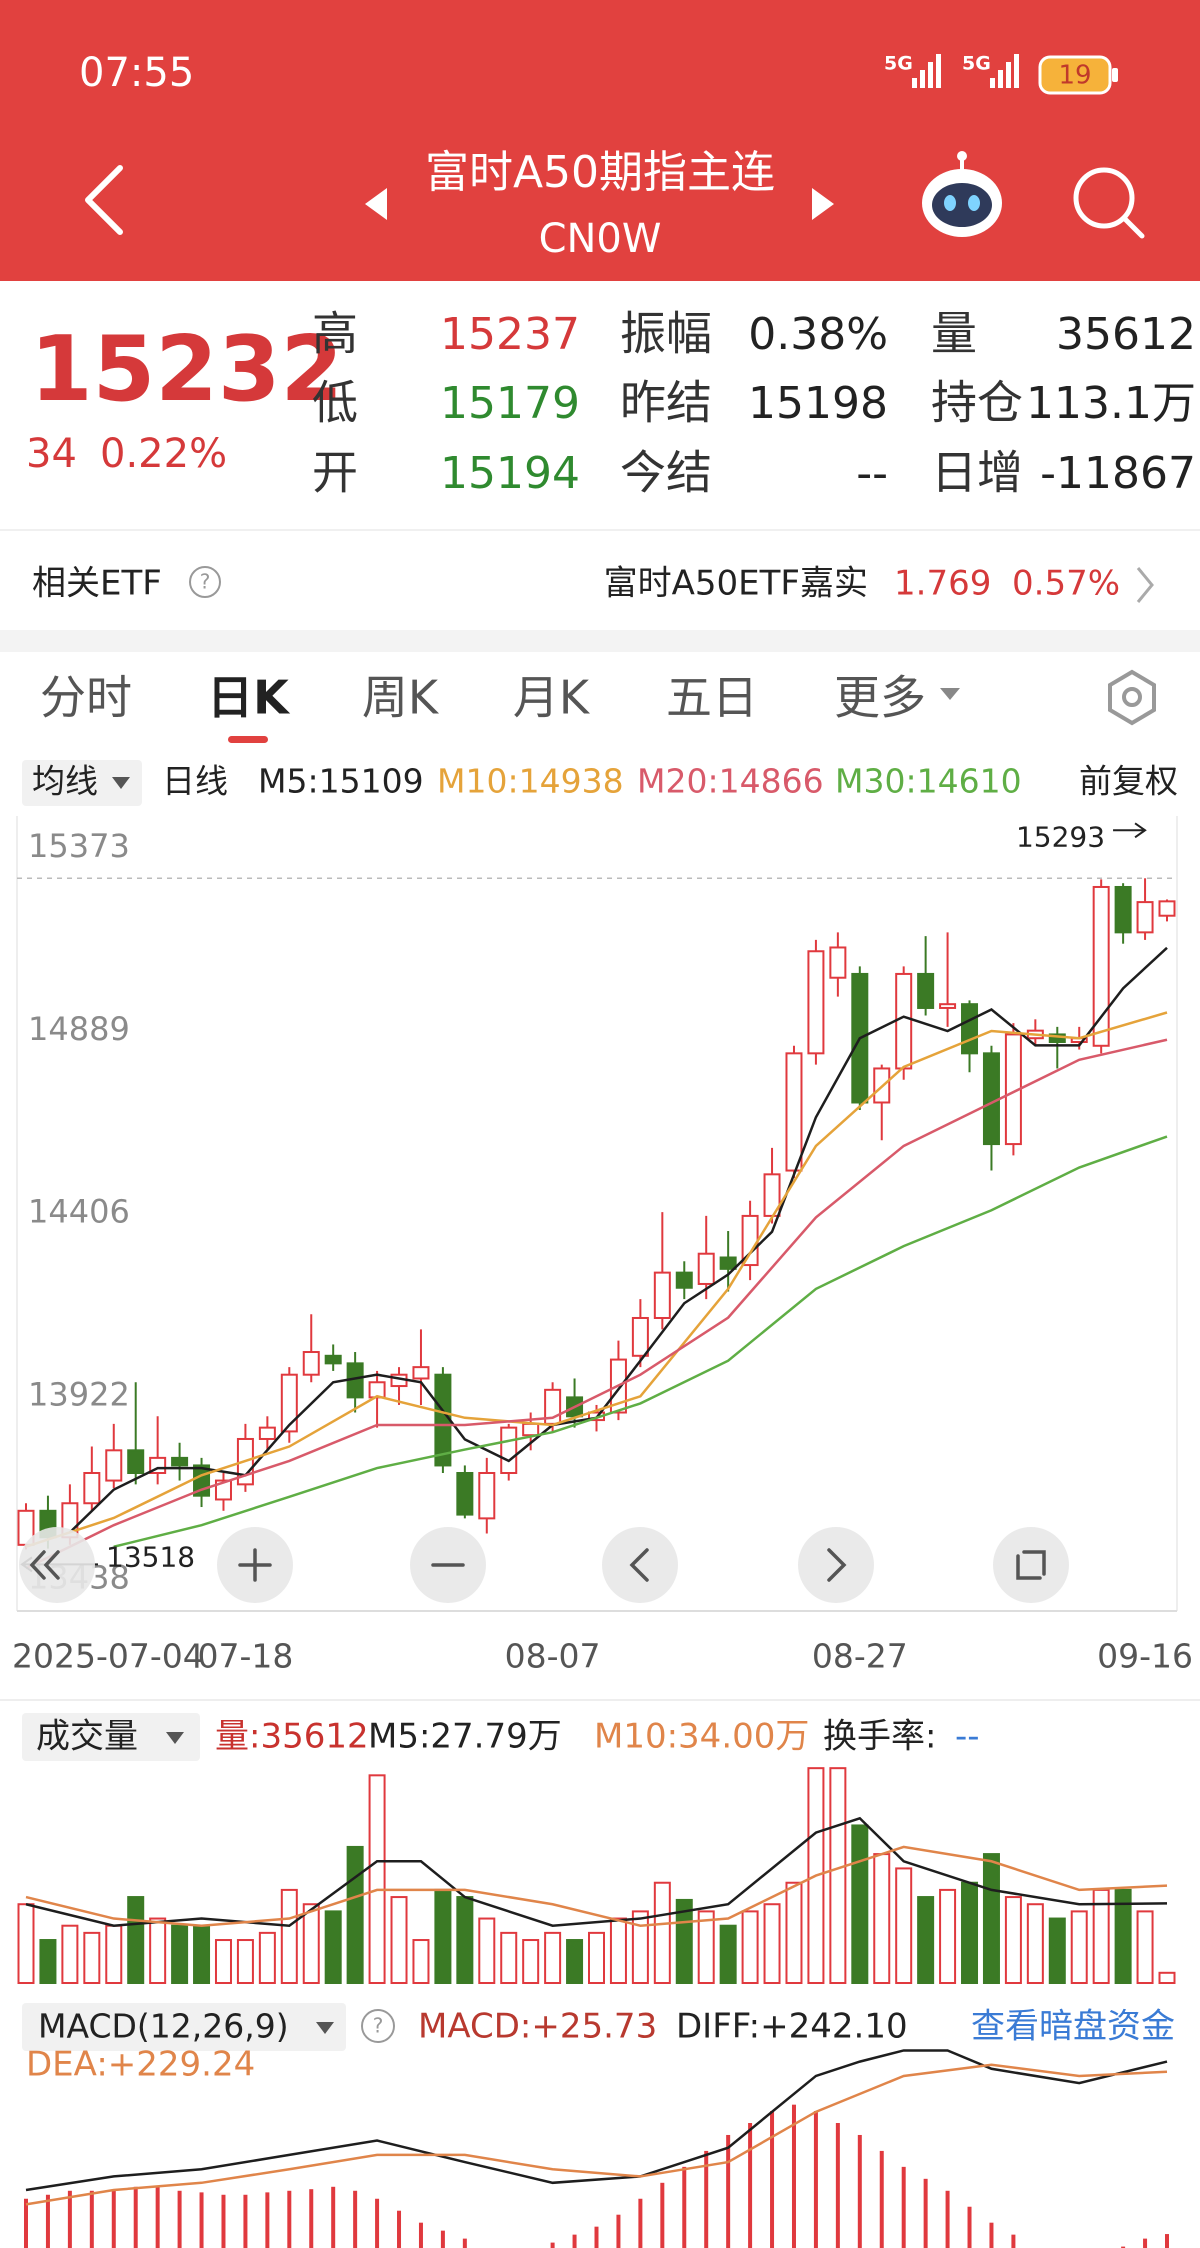  Describe the element at coordinates (880, 698) in the screenshot. I see `tab: 更多` at that location.